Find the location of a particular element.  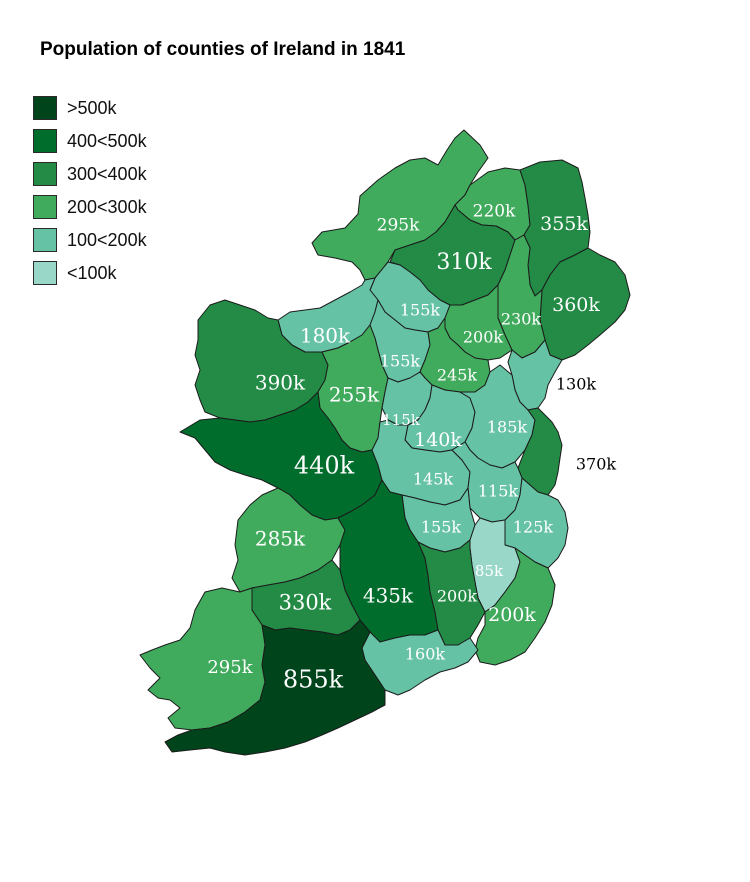

label-sligo: 180k is located at coordinates (325, 336).